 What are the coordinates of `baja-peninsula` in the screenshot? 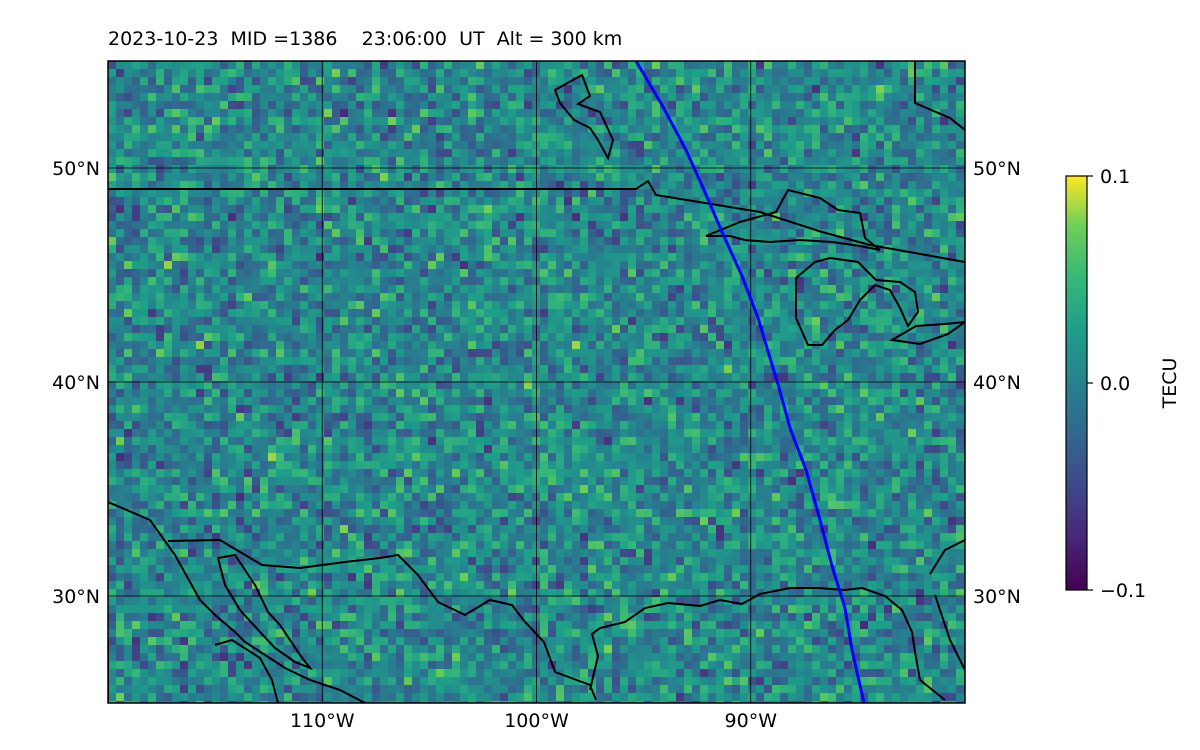 It's located at (265, 612).